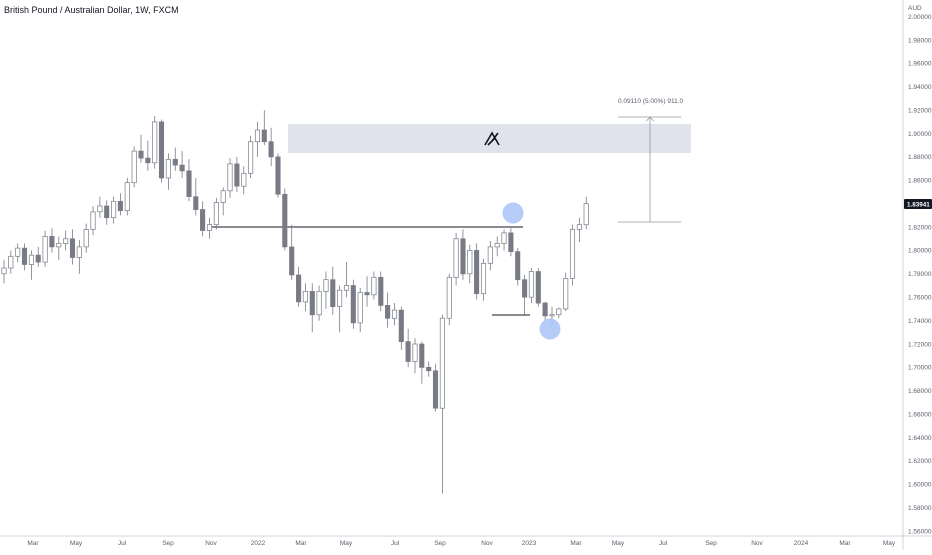 This screenshot has height=555, width=932. Describe the element at coordinates (531, 271) in the screenshot. I see `markers` at that location.